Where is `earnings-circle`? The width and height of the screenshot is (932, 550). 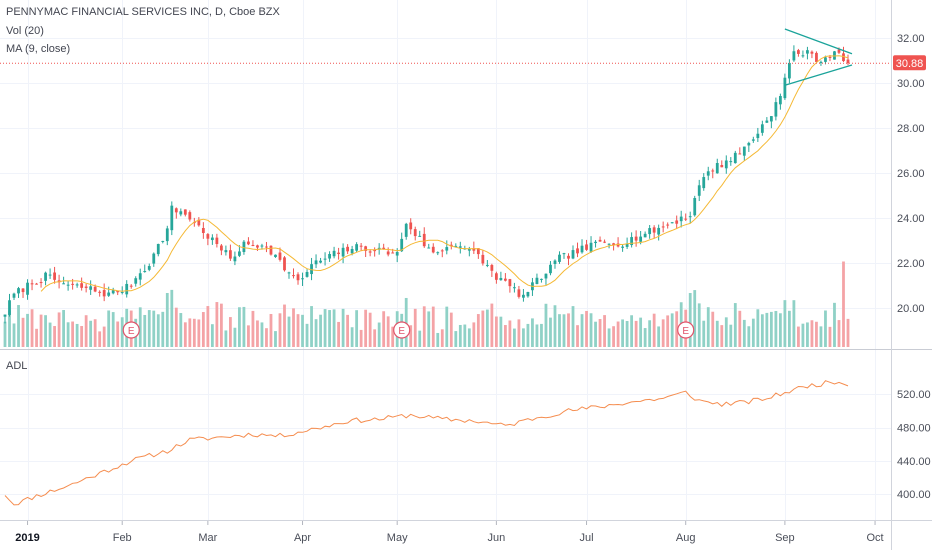 earnings-circle is located at coordinates (402, 330).